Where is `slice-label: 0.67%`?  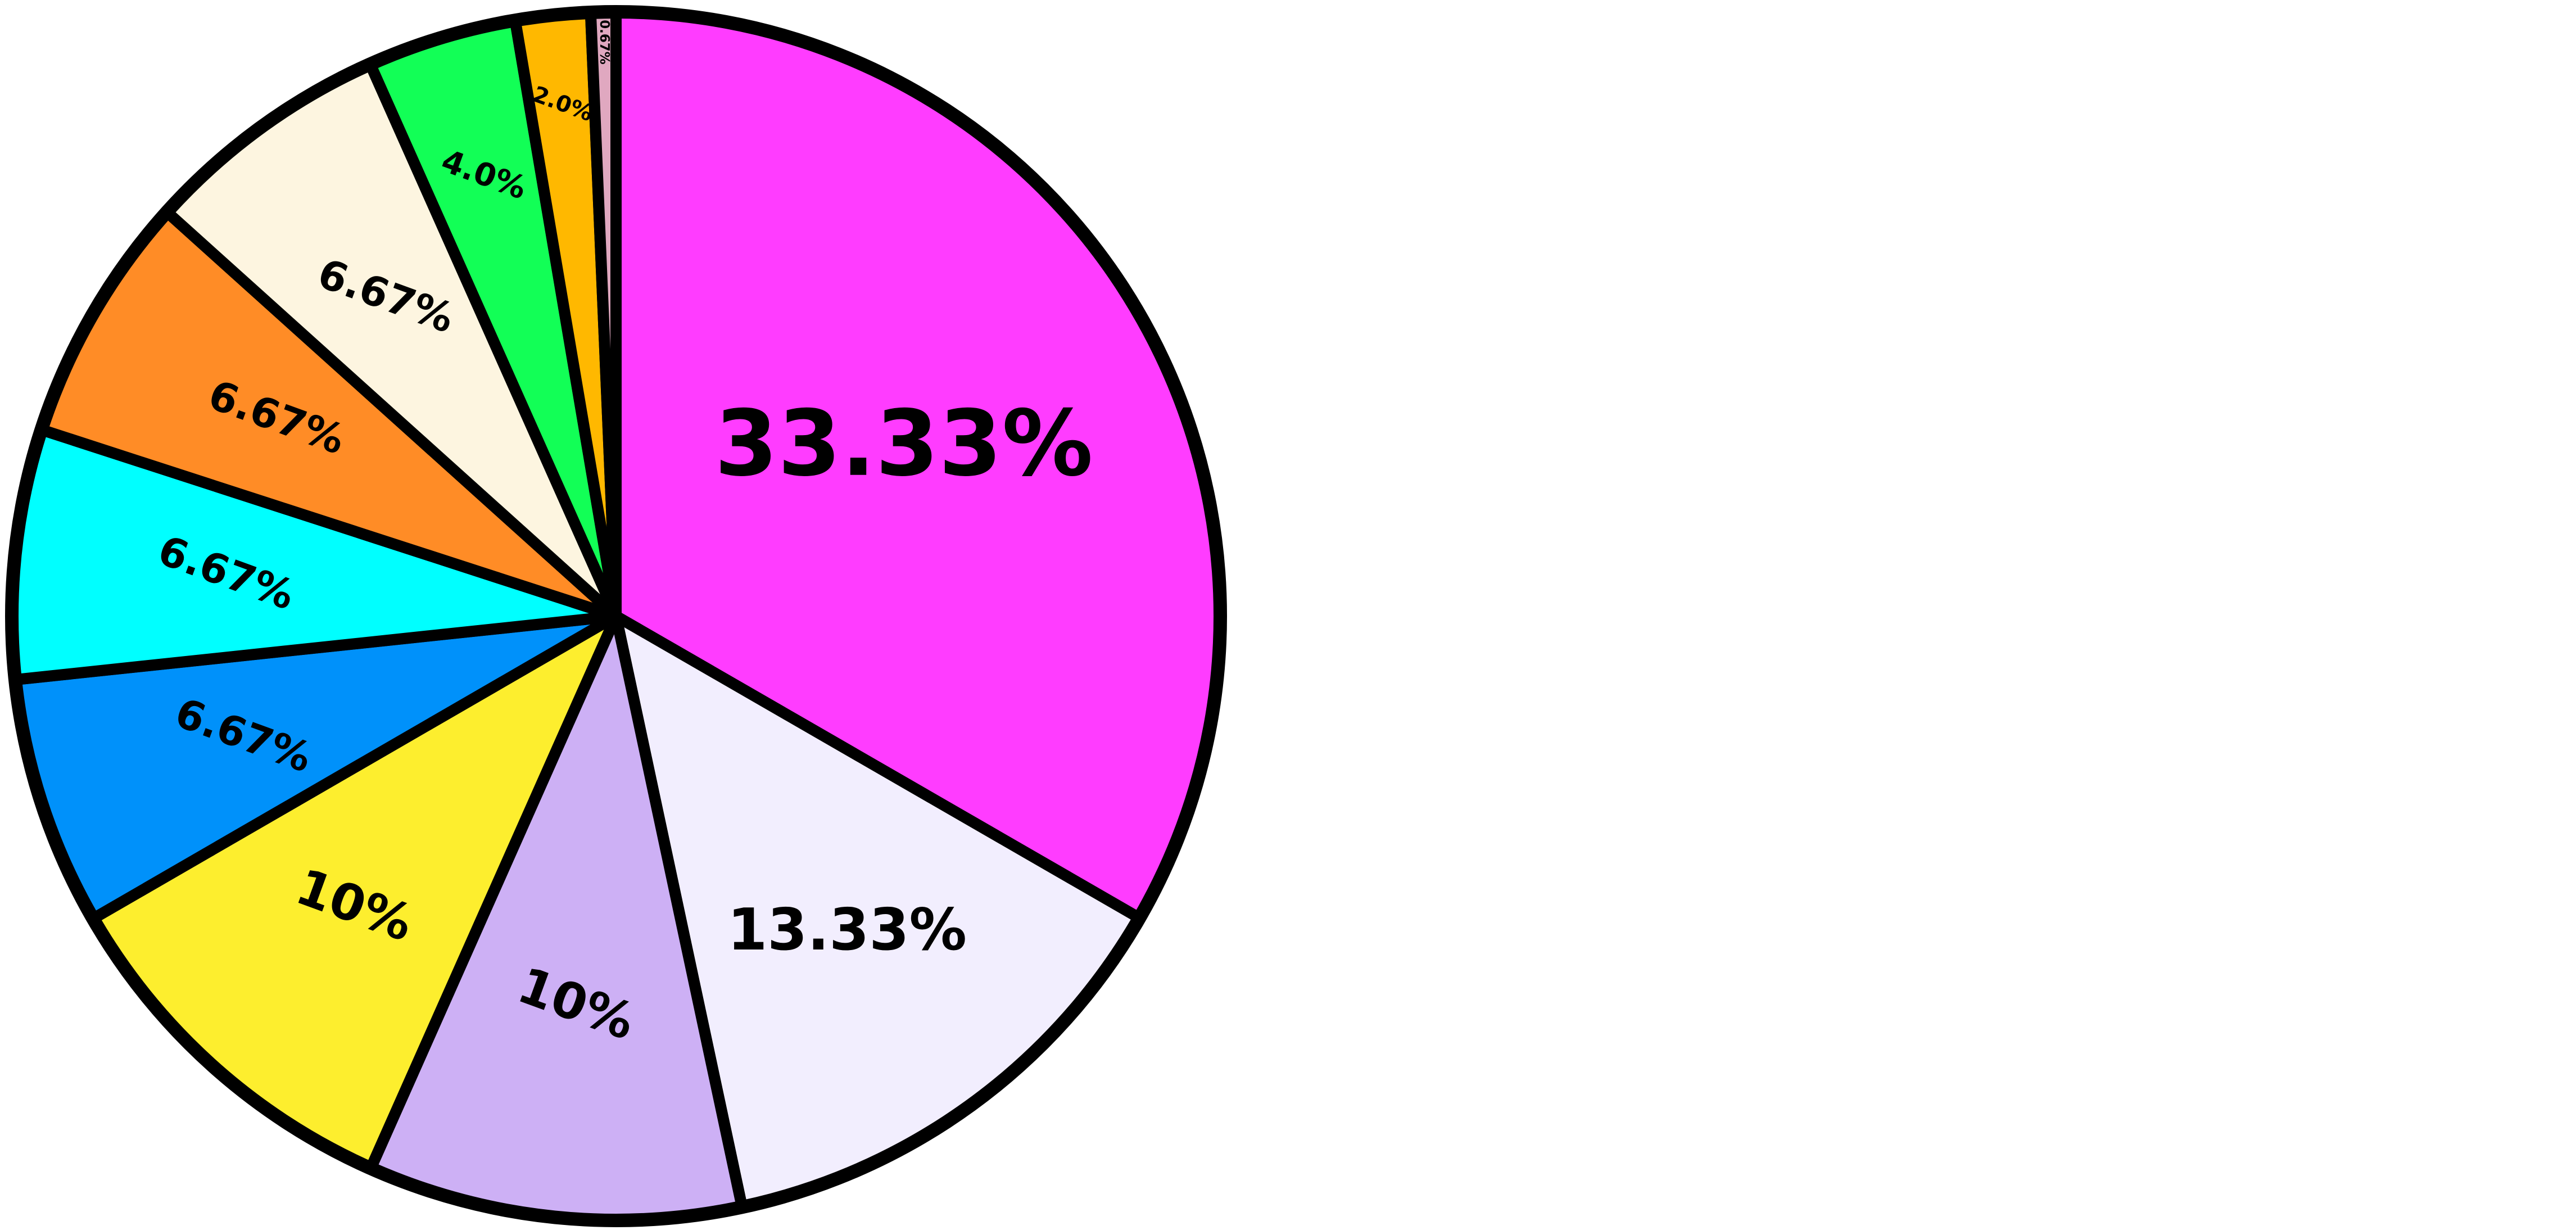 slice-label: 0.67% is located at coordinates (604, 42).